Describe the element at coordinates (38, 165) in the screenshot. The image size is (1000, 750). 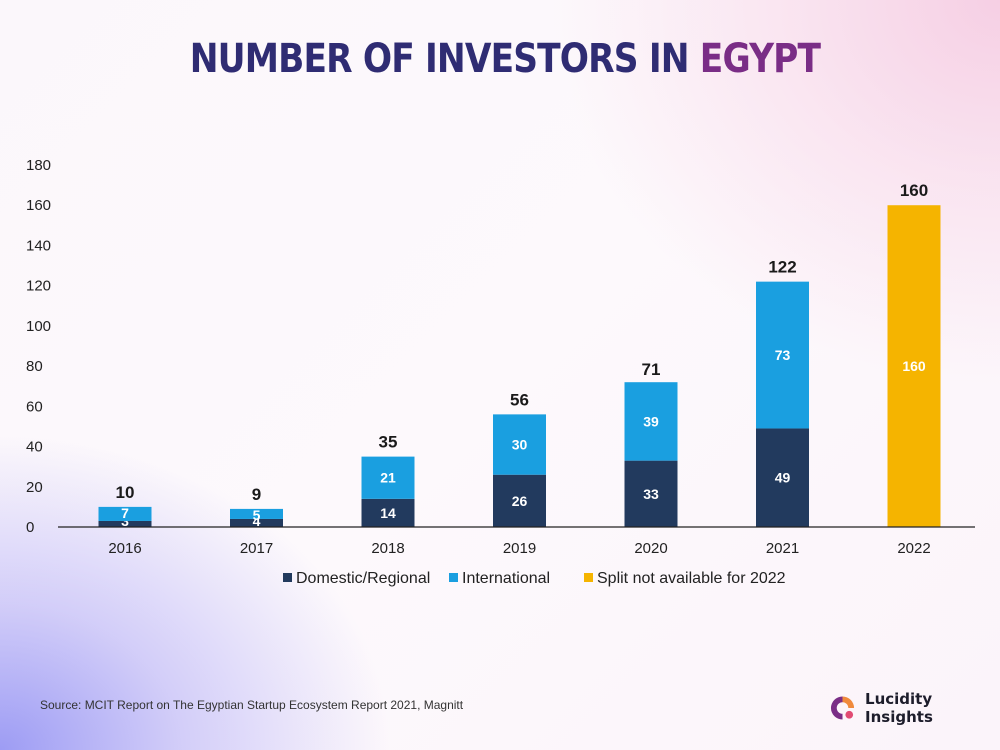
I see `y-tick-label: 180` at that location.